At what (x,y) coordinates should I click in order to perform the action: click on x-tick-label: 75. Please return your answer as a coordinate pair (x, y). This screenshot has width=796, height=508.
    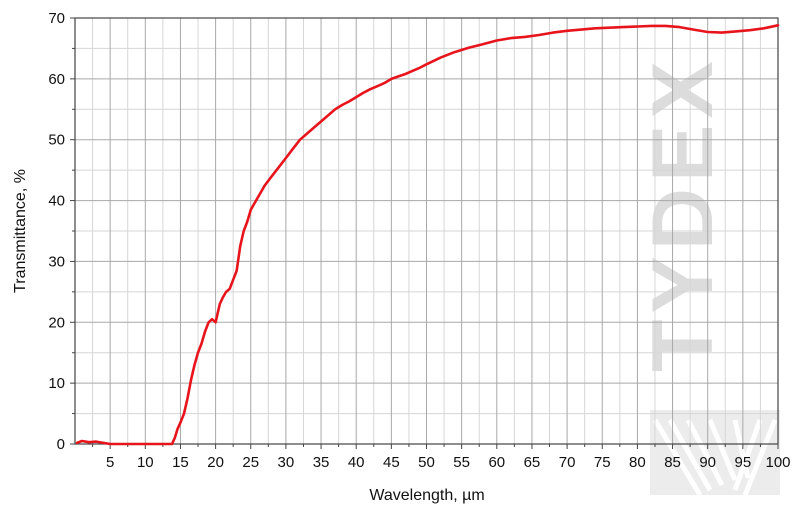
    Looking at the image, I should click on (602, 462).